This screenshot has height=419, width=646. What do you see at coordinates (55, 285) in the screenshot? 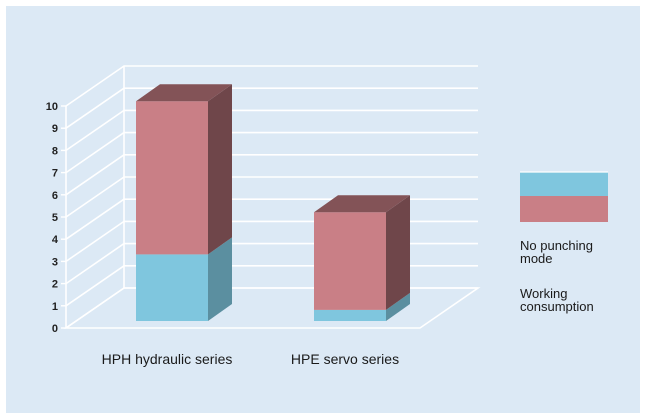
I see `y-tick-label: 2` at bounding box center [55, 285].